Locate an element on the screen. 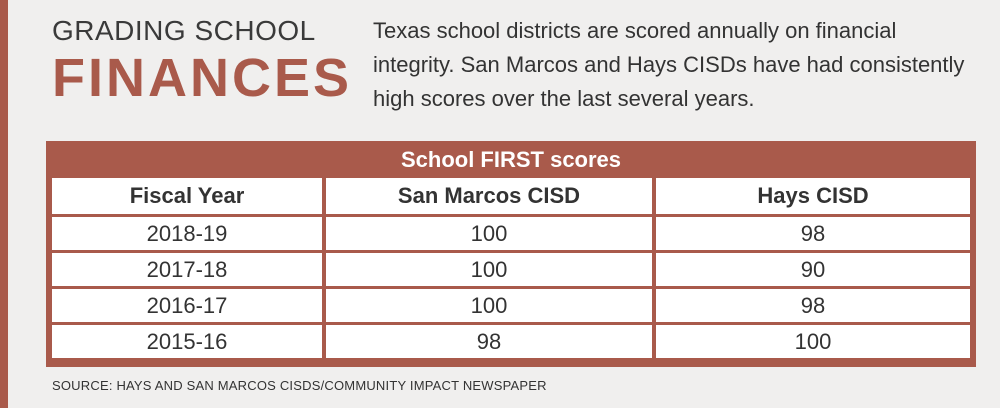 This screenshot has height=408, width=1000. column-header-hays: Hays CISD is located at coordinates (811, 196).